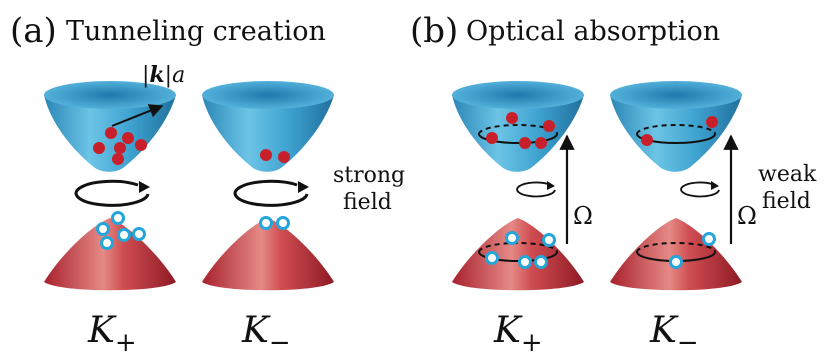 Image resolution: width=827 pixels, height=354 pixels. What do you see at coordinates (110, 126) in the screenshot?
I see `conduction-cone-k-plus-a` at bounding box center [110, 126].